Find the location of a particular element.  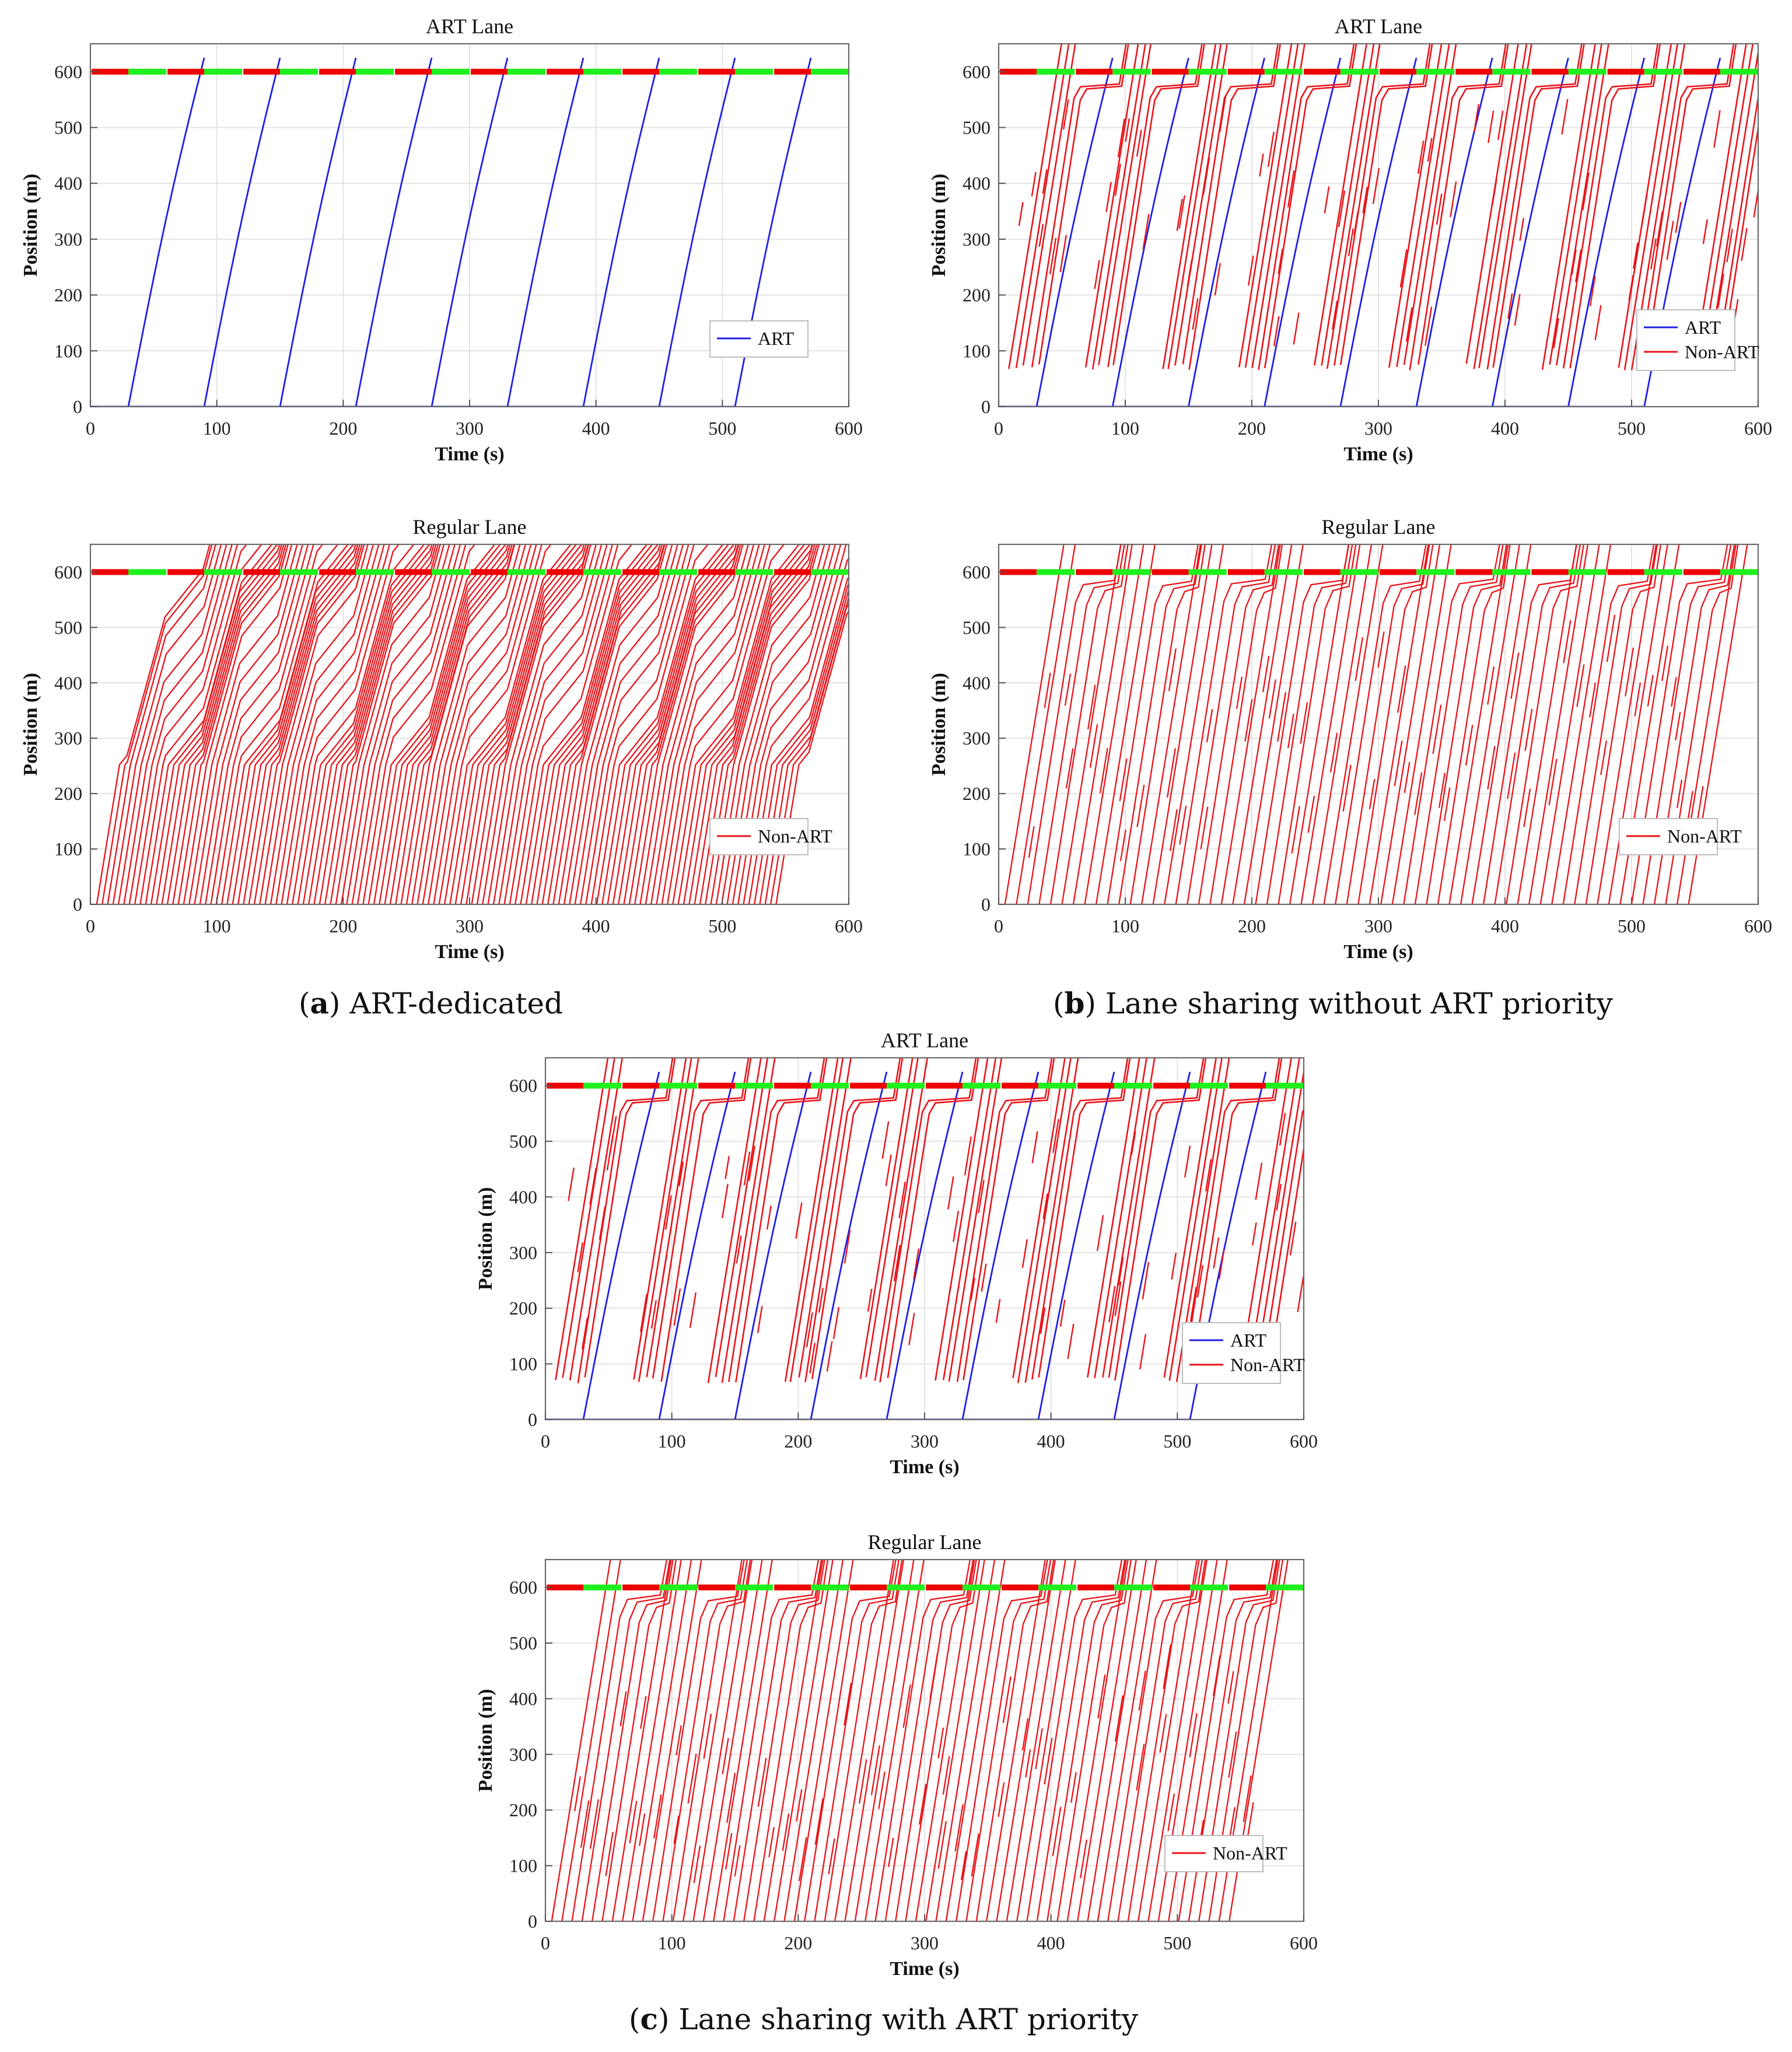

y-tick-label: 600 is located at coordinates (68, 71).